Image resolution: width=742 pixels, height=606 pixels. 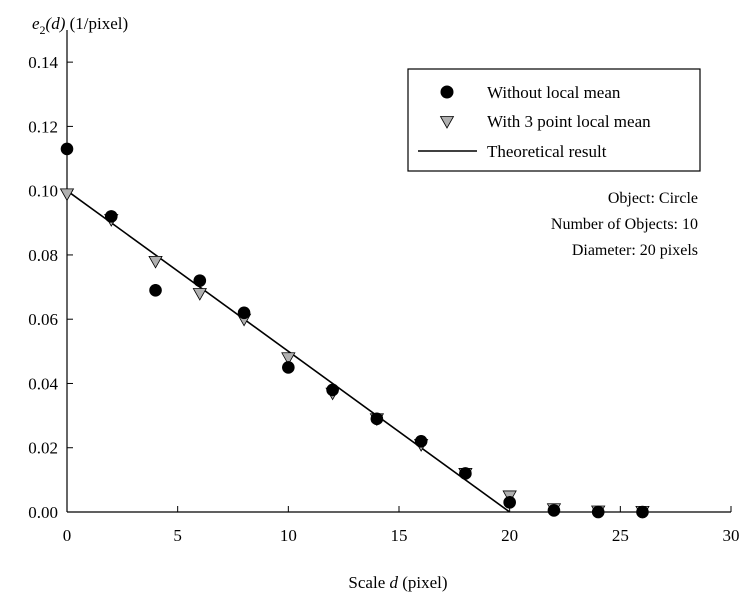 What do you see at coordinates (731, 535) in the screenshot?
I see `x-tick-label: 30` at bounding box center [731, 535].